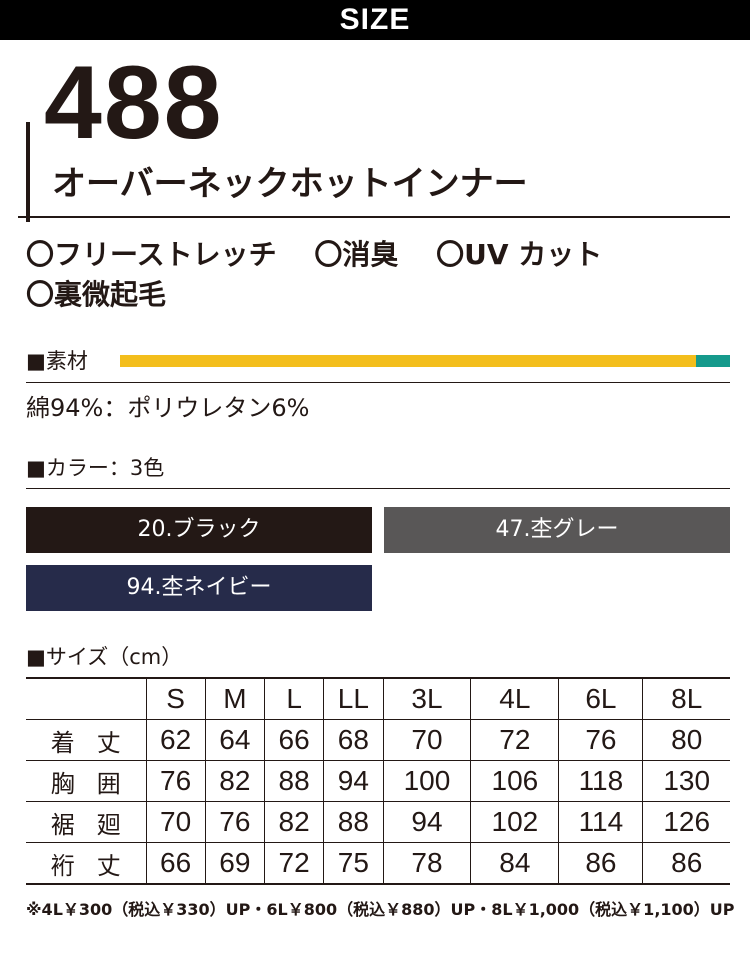 The height and width of the screenshot is (967, 750). What do you see at coordinates (294, 698) in the screenshot?
I see `size-col-header: L` at bounding box center [294, 698].